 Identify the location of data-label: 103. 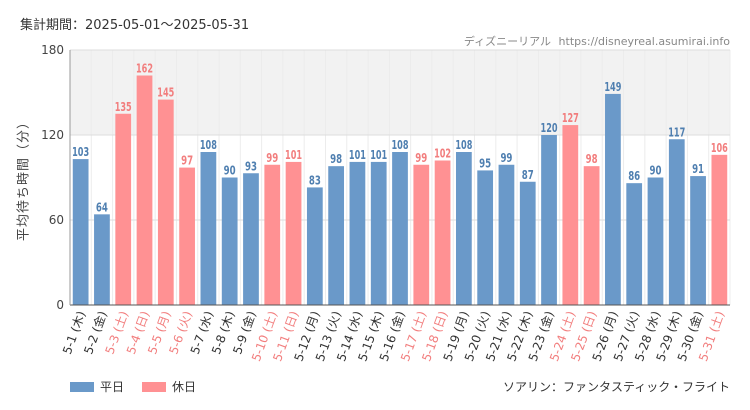
(80, 152).